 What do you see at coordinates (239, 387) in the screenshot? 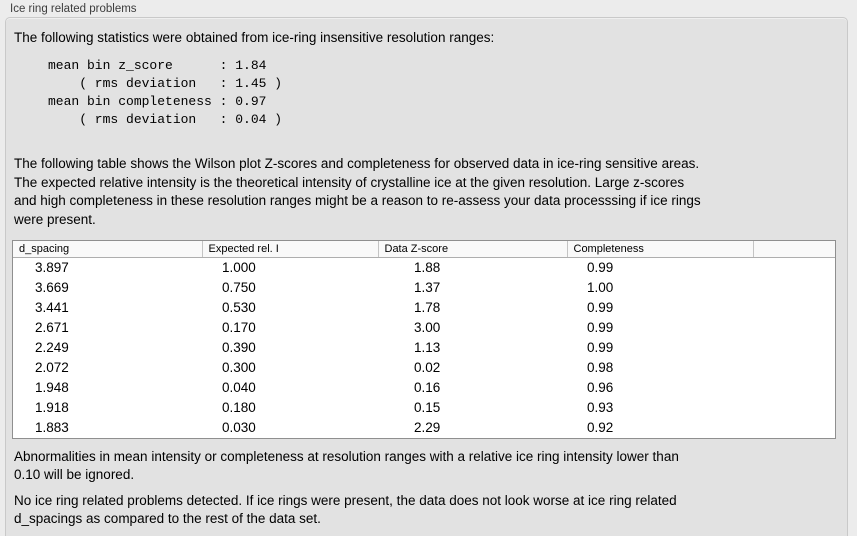
I see `cell-expected-rel-i: 0.040` at bounding box center [239, 387].